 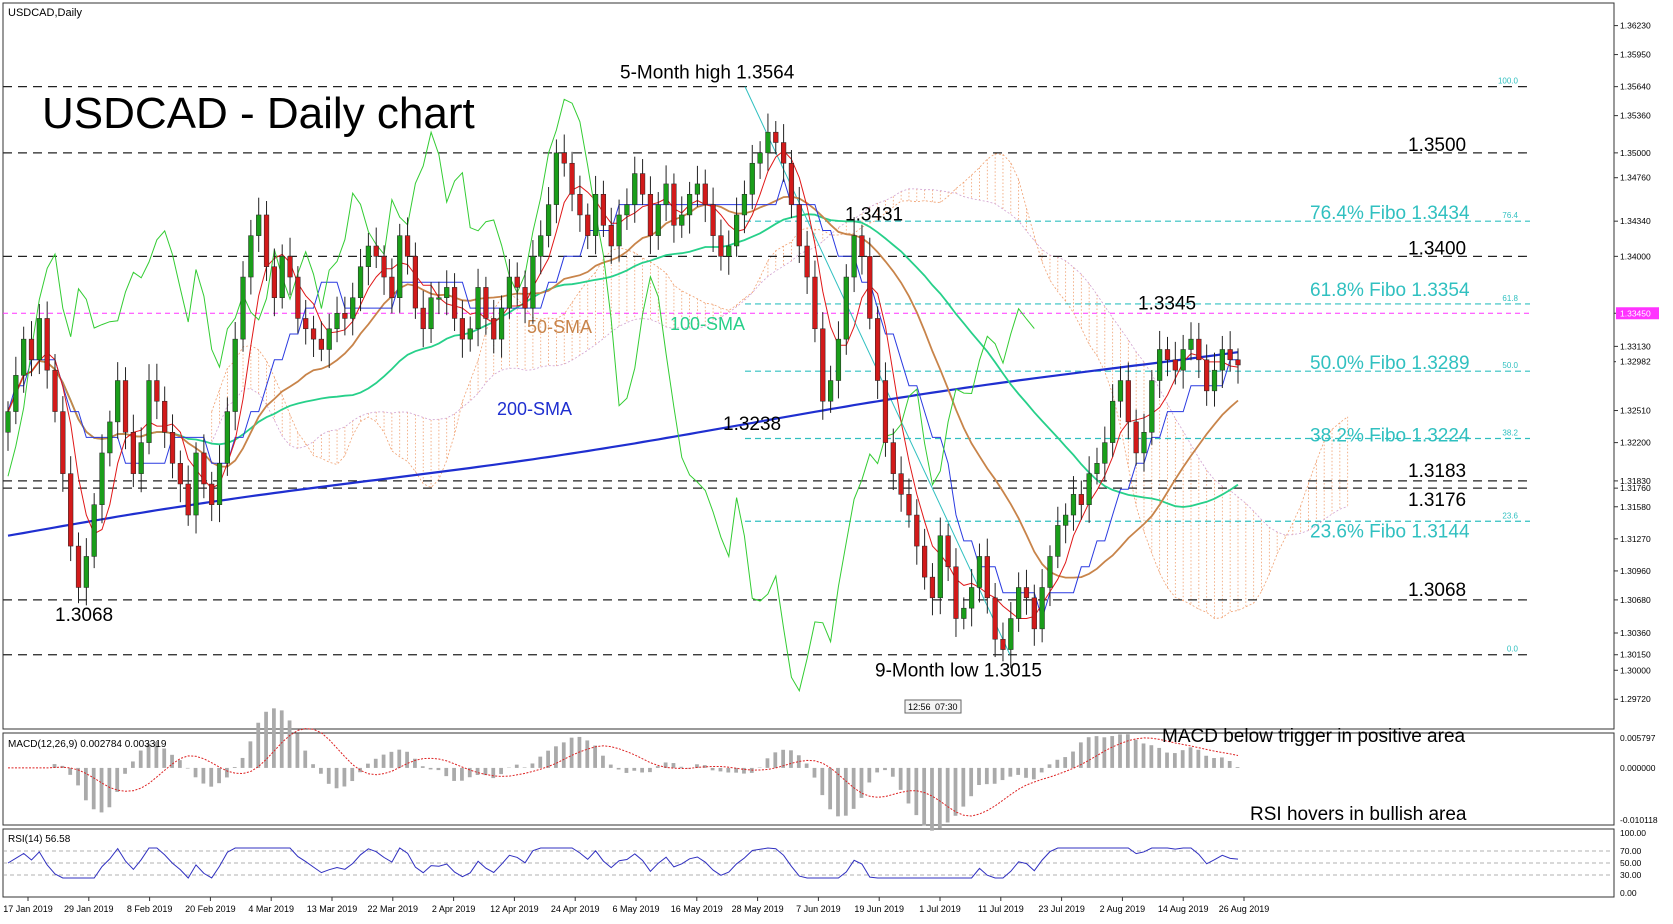 What do you see at coordinates (1633, 833) in the screenshot?
I see `rsi-tick-label: 100.00` at bounding box center [1633, 833].